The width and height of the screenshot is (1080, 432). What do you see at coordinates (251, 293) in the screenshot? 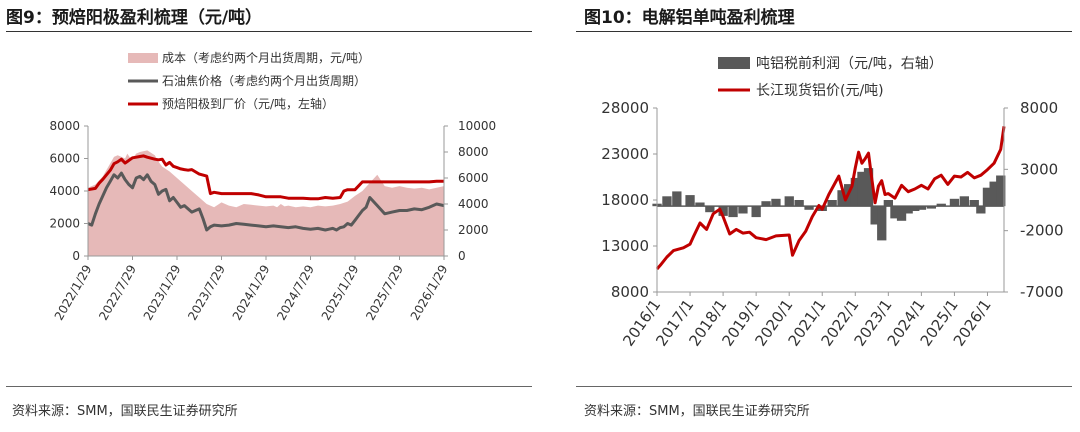
I see `x-tick-label: 2024/1/29` at bounding box center [251, 293].